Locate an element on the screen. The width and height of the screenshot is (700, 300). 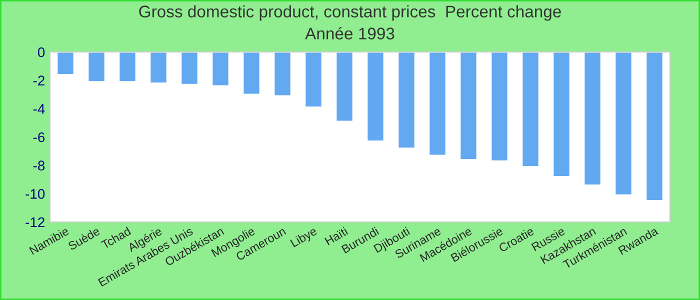
y-tick-label: 0 is located at coordinates (41, 52).